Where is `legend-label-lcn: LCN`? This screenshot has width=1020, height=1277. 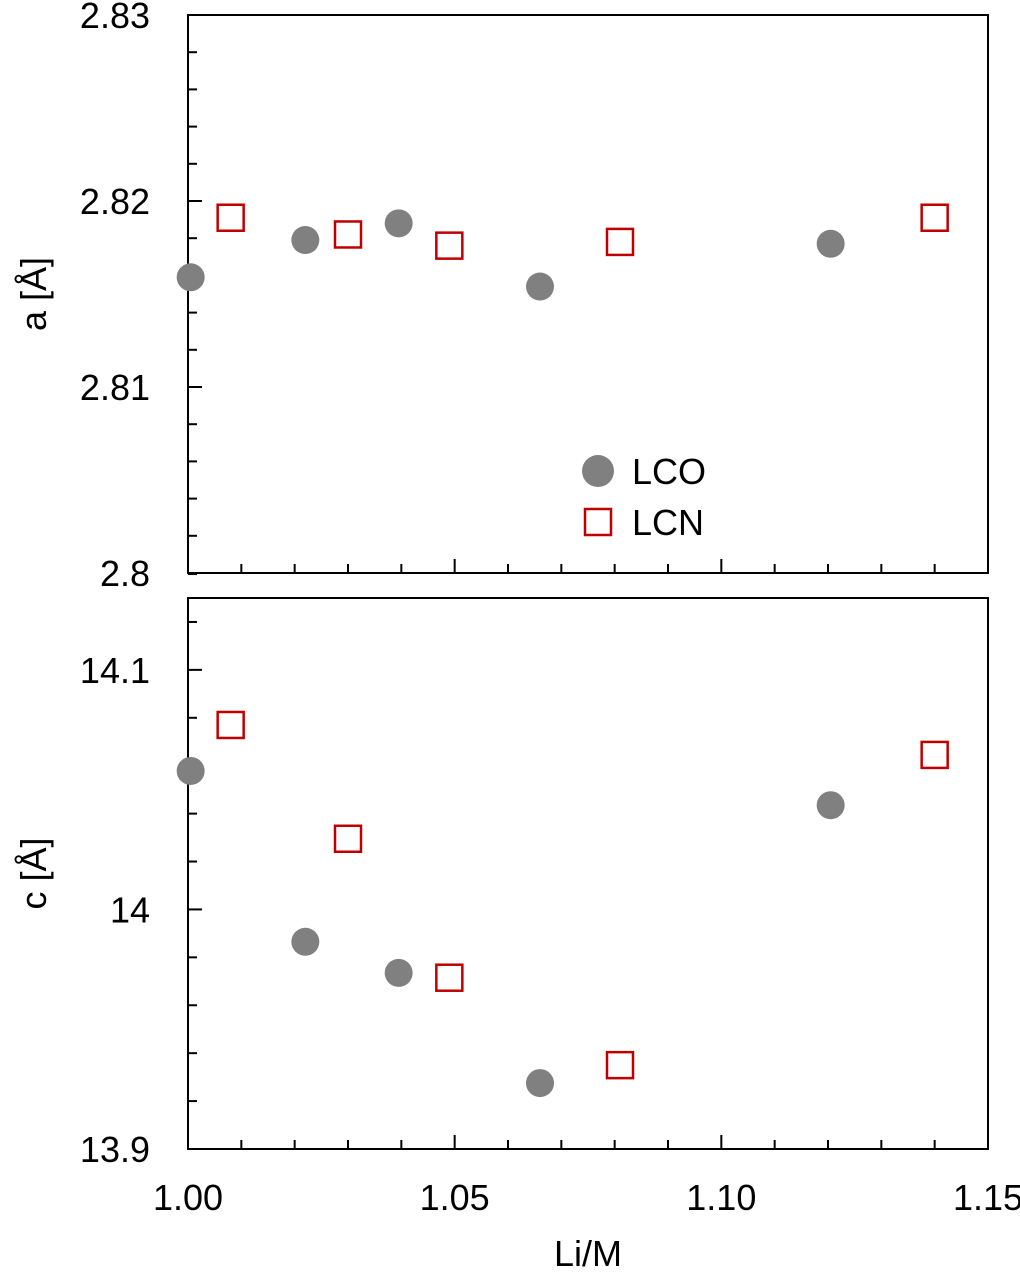
legend-label-lcn: LCN is located at coordinates (668, 522).